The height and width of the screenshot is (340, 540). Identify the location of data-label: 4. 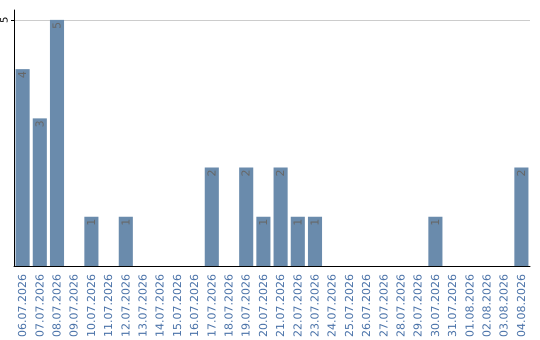
(23, 74).